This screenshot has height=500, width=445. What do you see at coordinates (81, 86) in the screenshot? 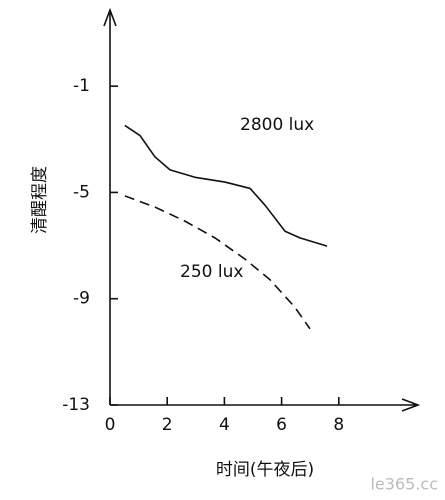
I see `y-tick-label: -1` at bounding box center [81, 86].